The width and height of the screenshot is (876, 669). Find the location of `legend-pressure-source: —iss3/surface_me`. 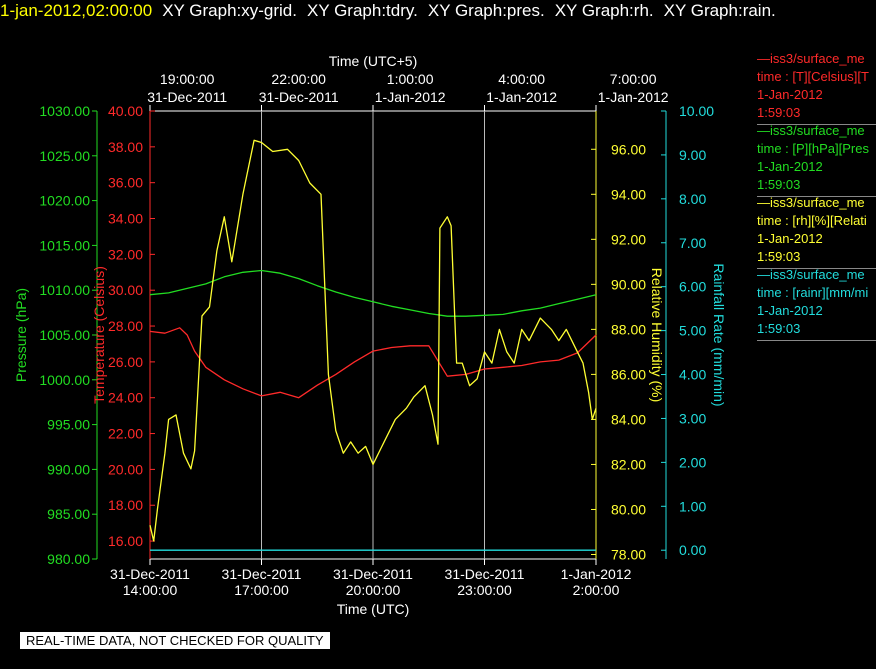

legend-pressure-source: —iss3/surface_me is located at coordinates (811, 130).